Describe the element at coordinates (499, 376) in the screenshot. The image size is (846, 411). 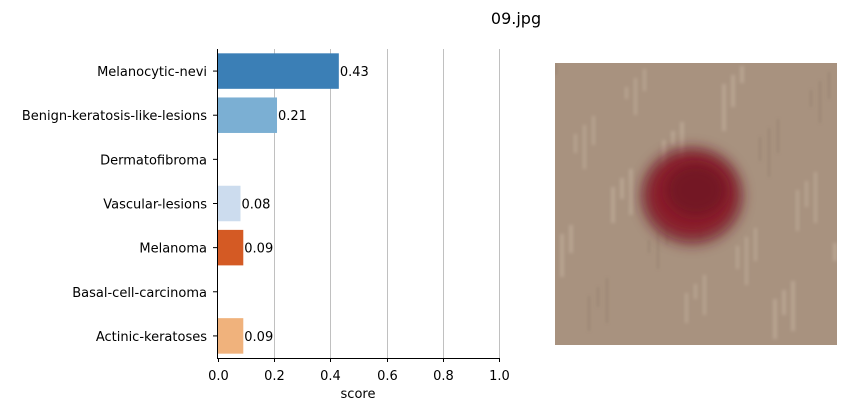
I see `x-tick-label: 1.0` at that location.